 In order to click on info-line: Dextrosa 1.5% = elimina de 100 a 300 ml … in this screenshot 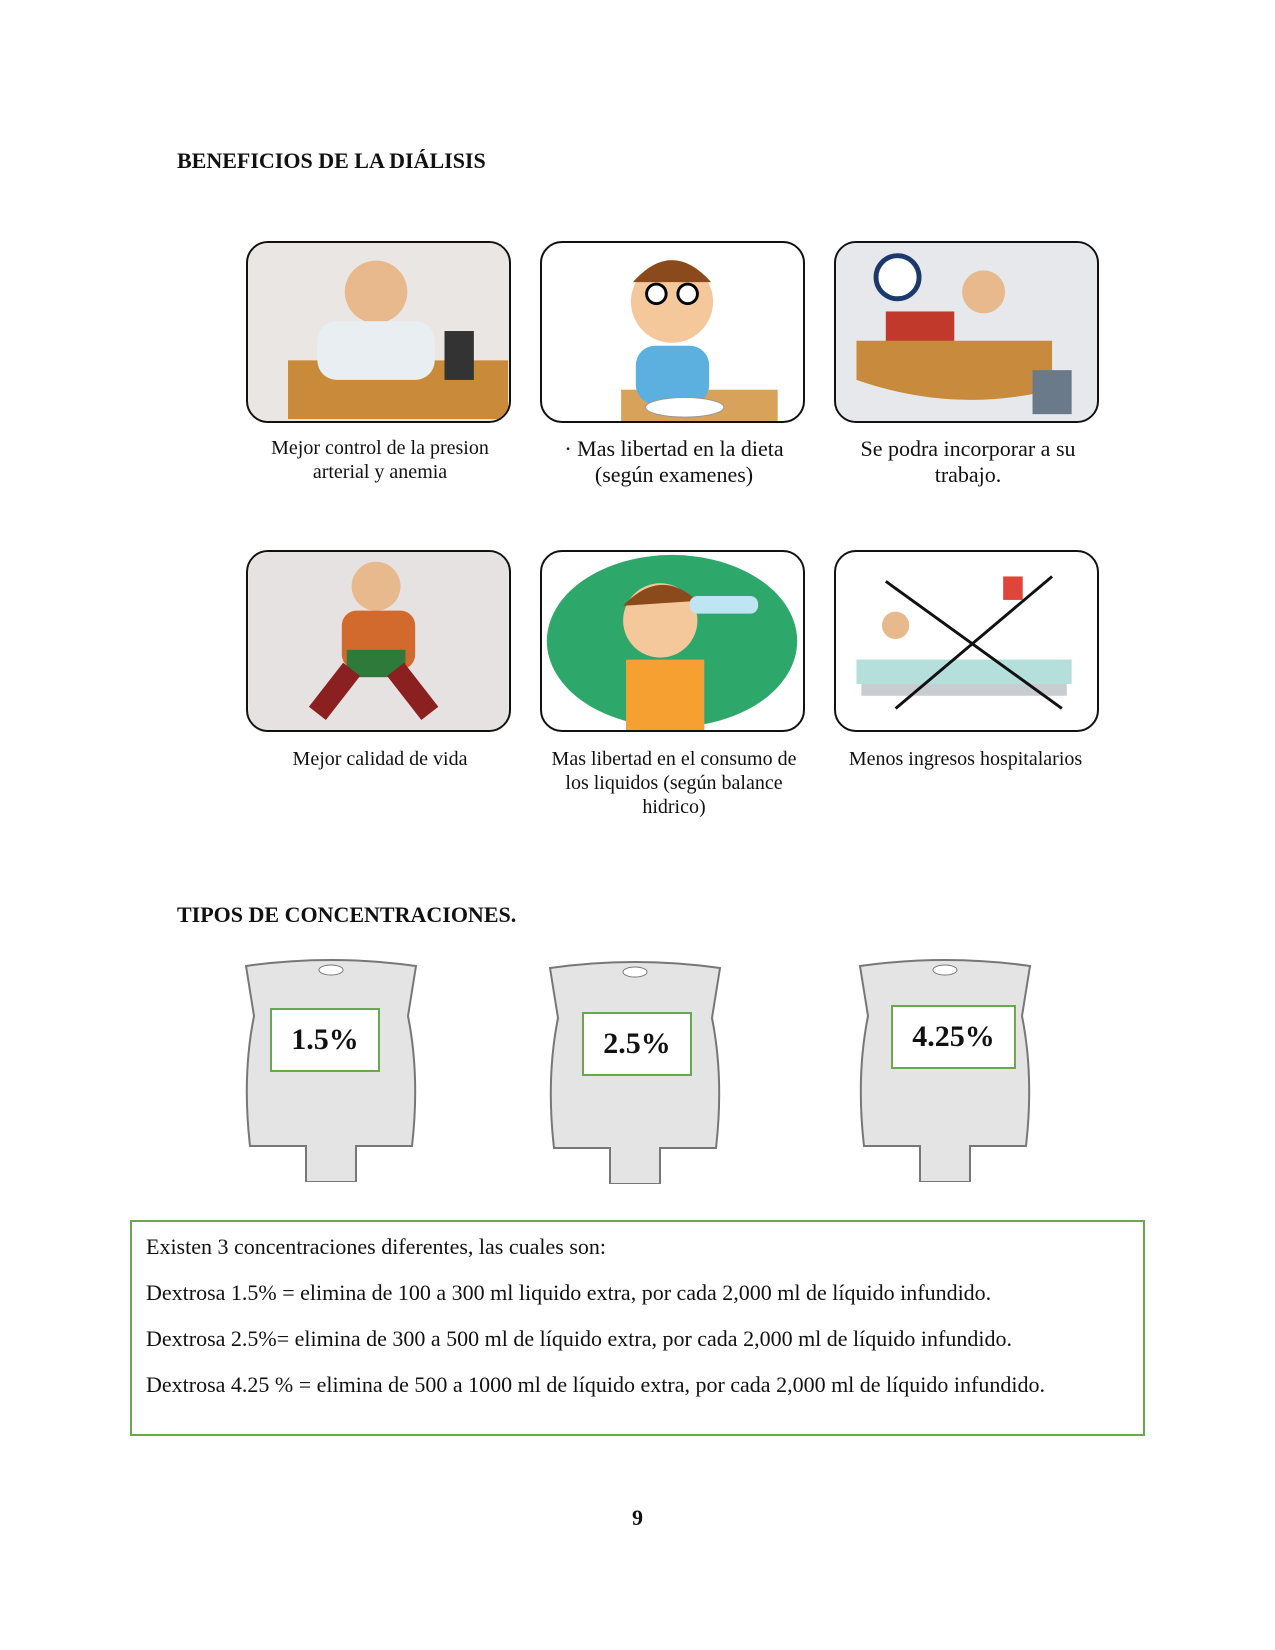, I will do `click(569, 1292)`.